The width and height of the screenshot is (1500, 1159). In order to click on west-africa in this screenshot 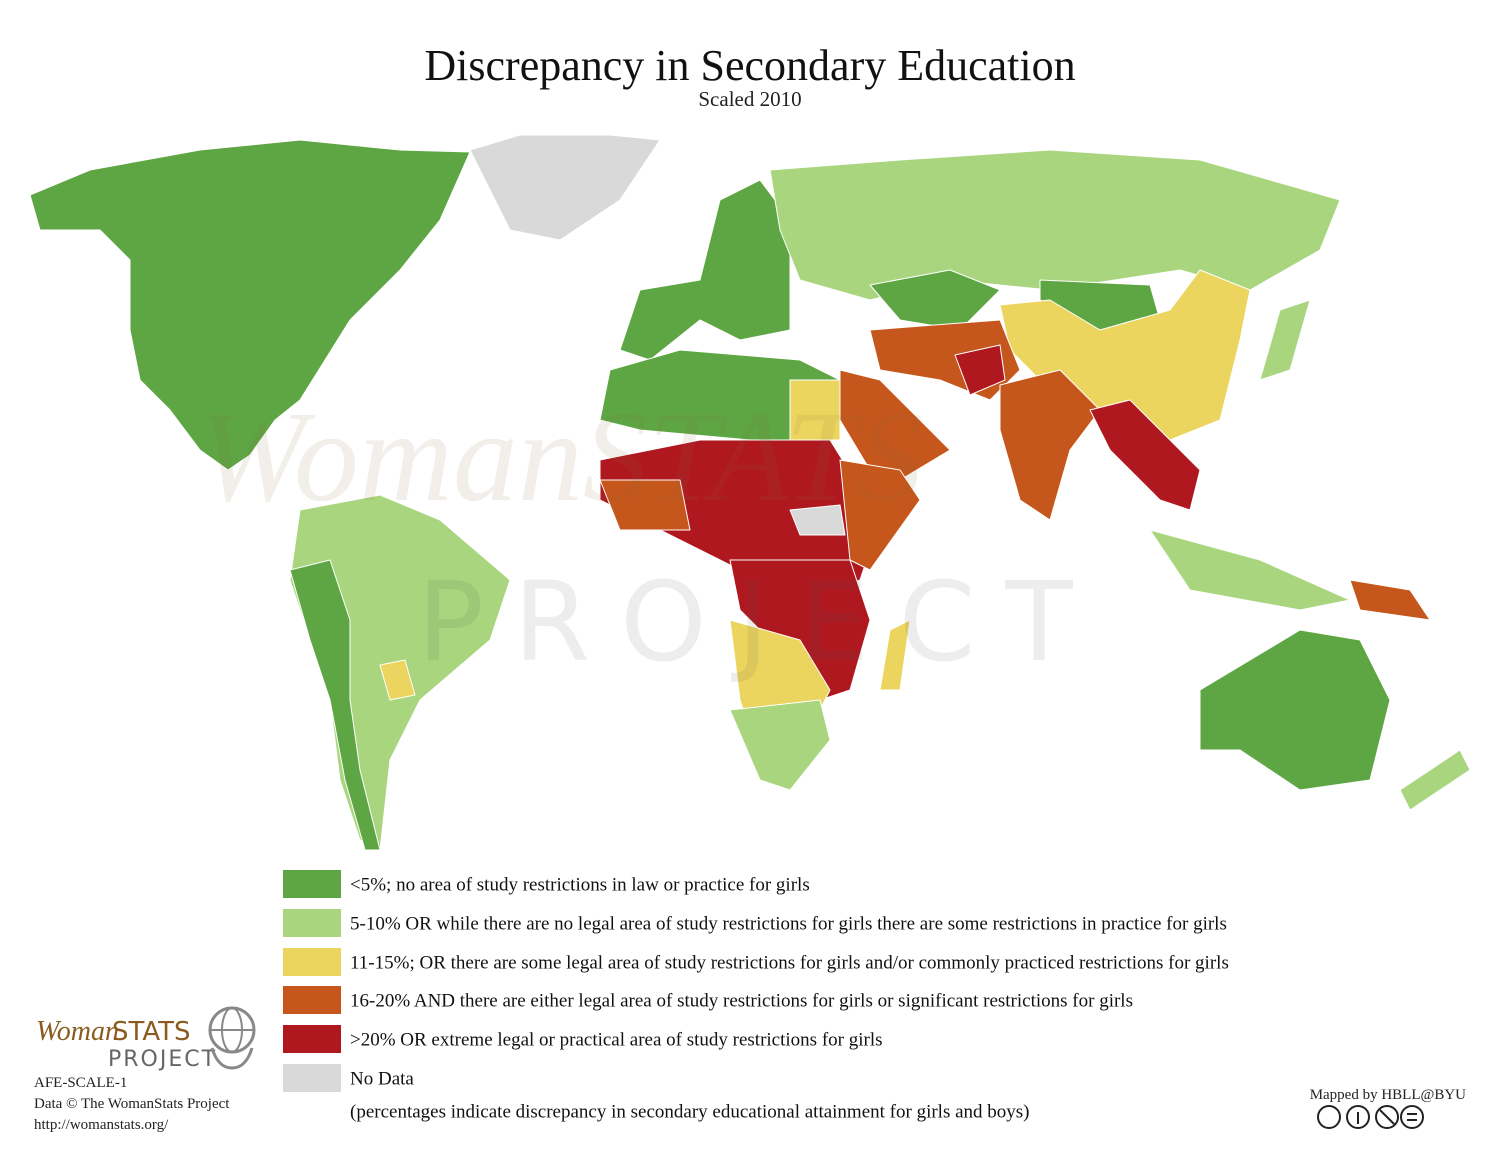, I will do `click(645, 505)`.